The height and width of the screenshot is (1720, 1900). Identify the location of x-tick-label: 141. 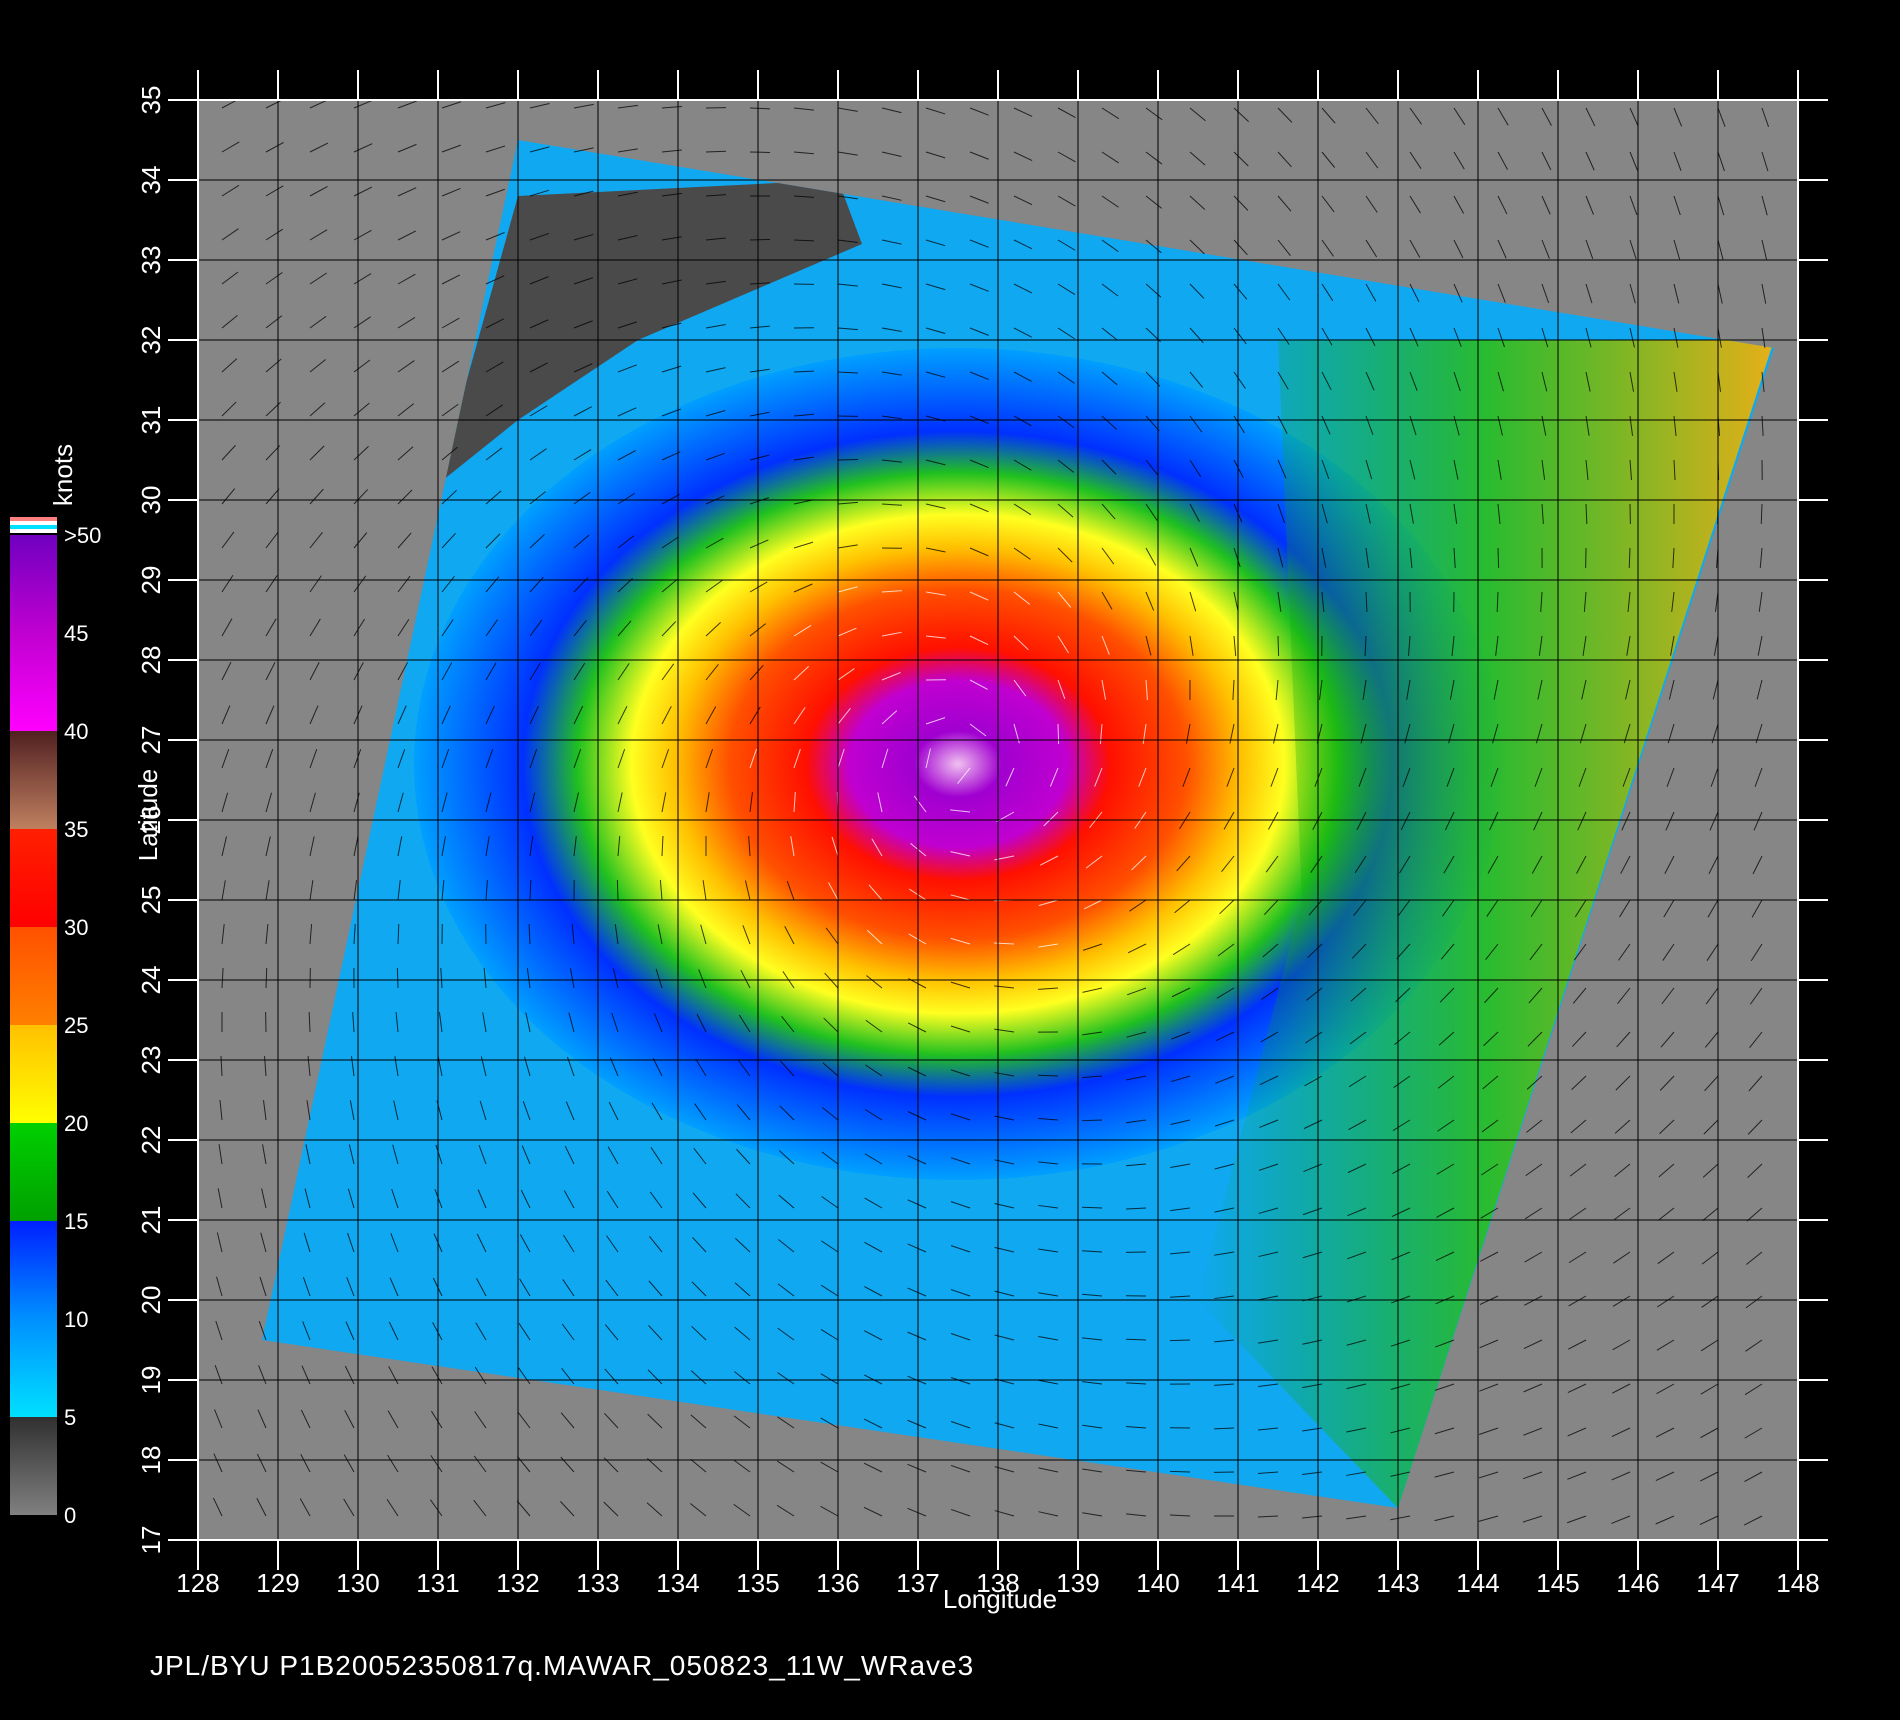
(1237, 1583).